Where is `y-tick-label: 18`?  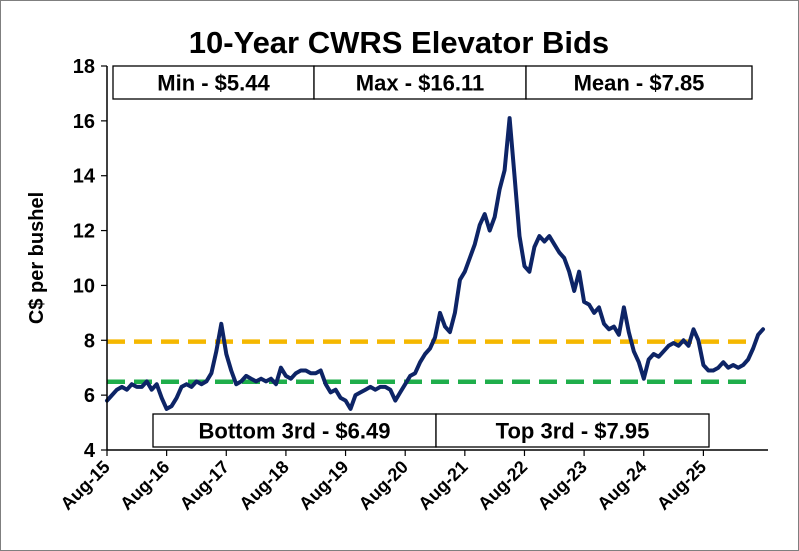
y-tick-label: 18 is located at coordinates (84, 67).